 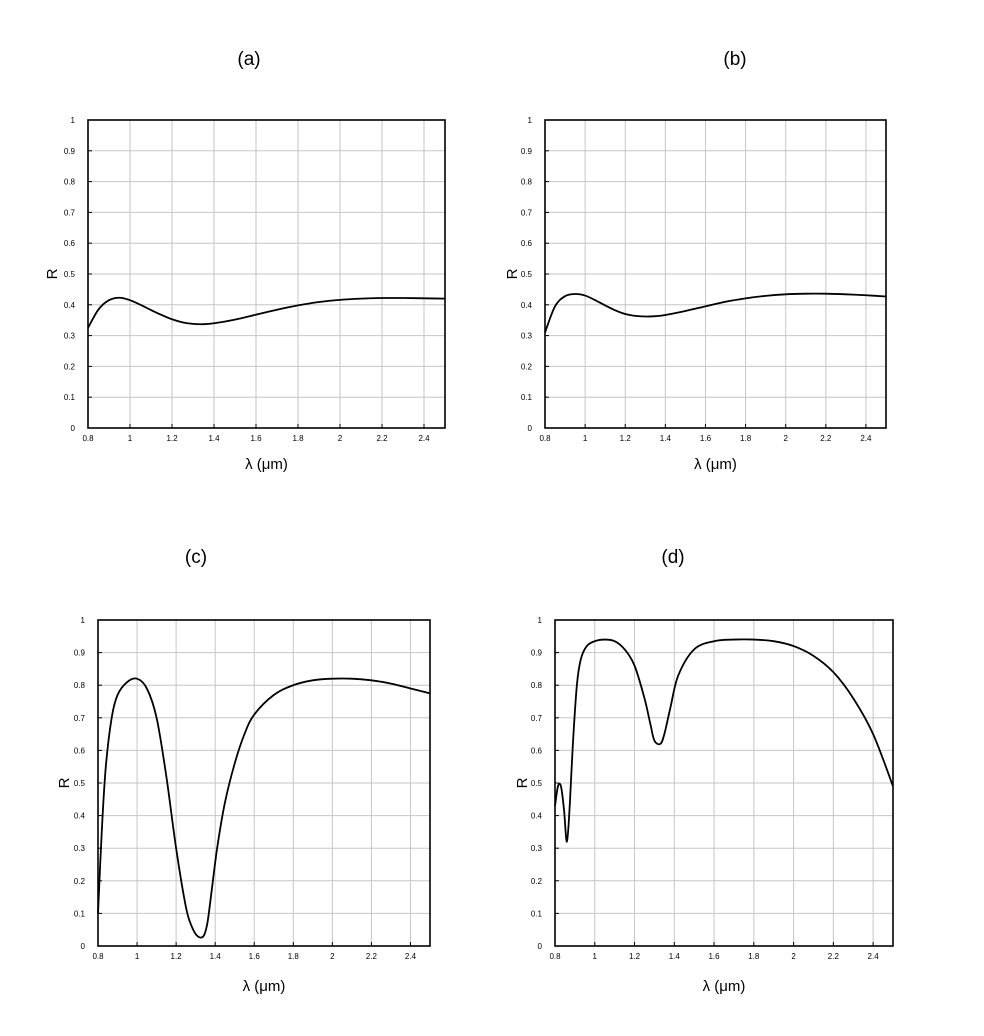 What do you see at coordinates (734, 59) in the screenshot?
I see `panel-title: (b)` at bounding box center [734, 59].